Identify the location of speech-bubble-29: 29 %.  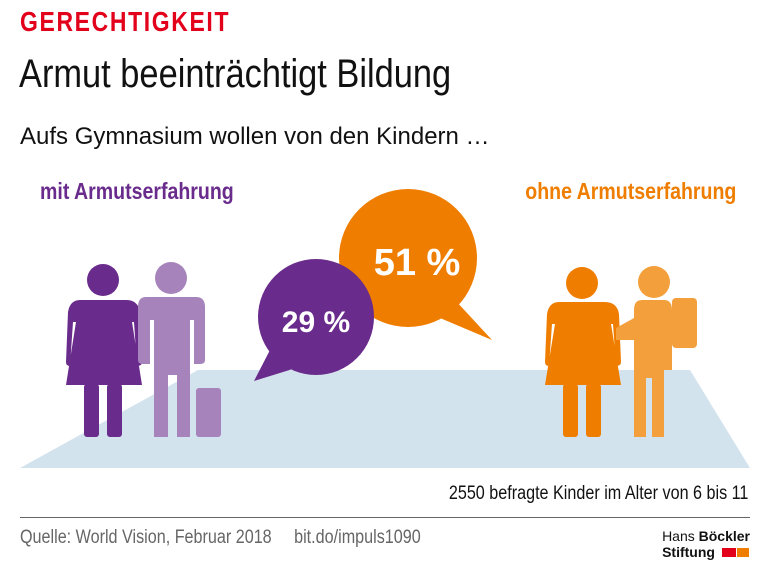
(314, 320).